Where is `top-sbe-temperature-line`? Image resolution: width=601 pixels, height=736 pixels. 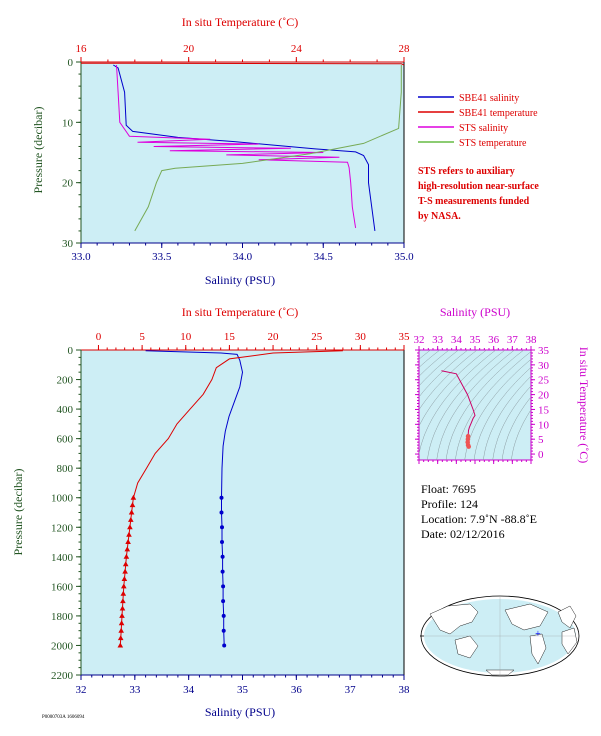
top-sbe-temperature-line is located at coordinates (242, 64).